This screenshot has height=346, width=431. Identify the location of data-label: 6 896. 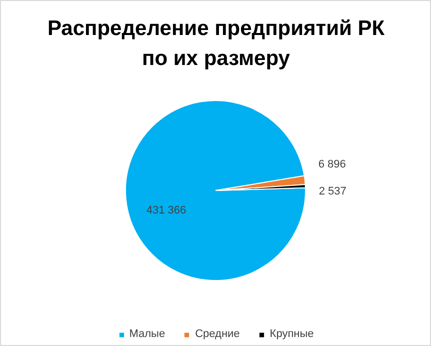
(332, 164).